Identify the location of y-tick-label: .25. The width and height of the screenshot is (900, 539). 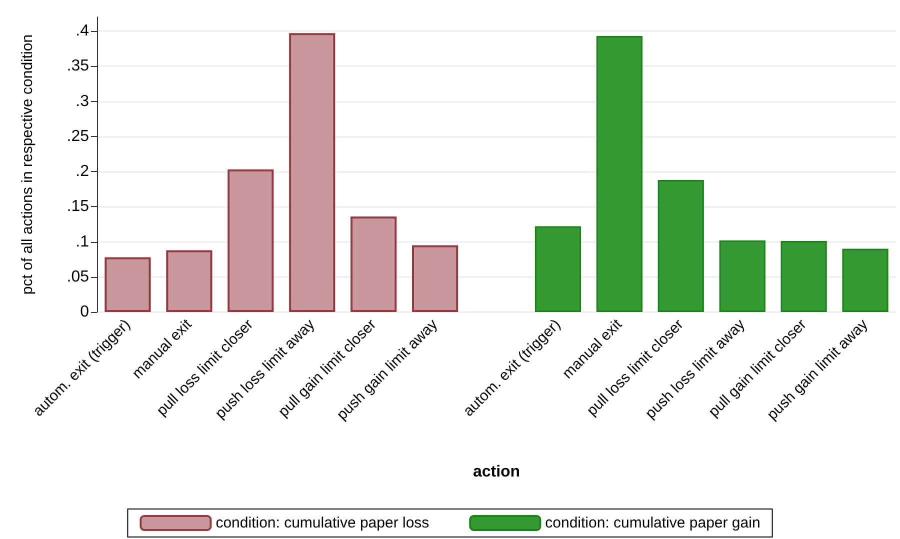
(78, 136).